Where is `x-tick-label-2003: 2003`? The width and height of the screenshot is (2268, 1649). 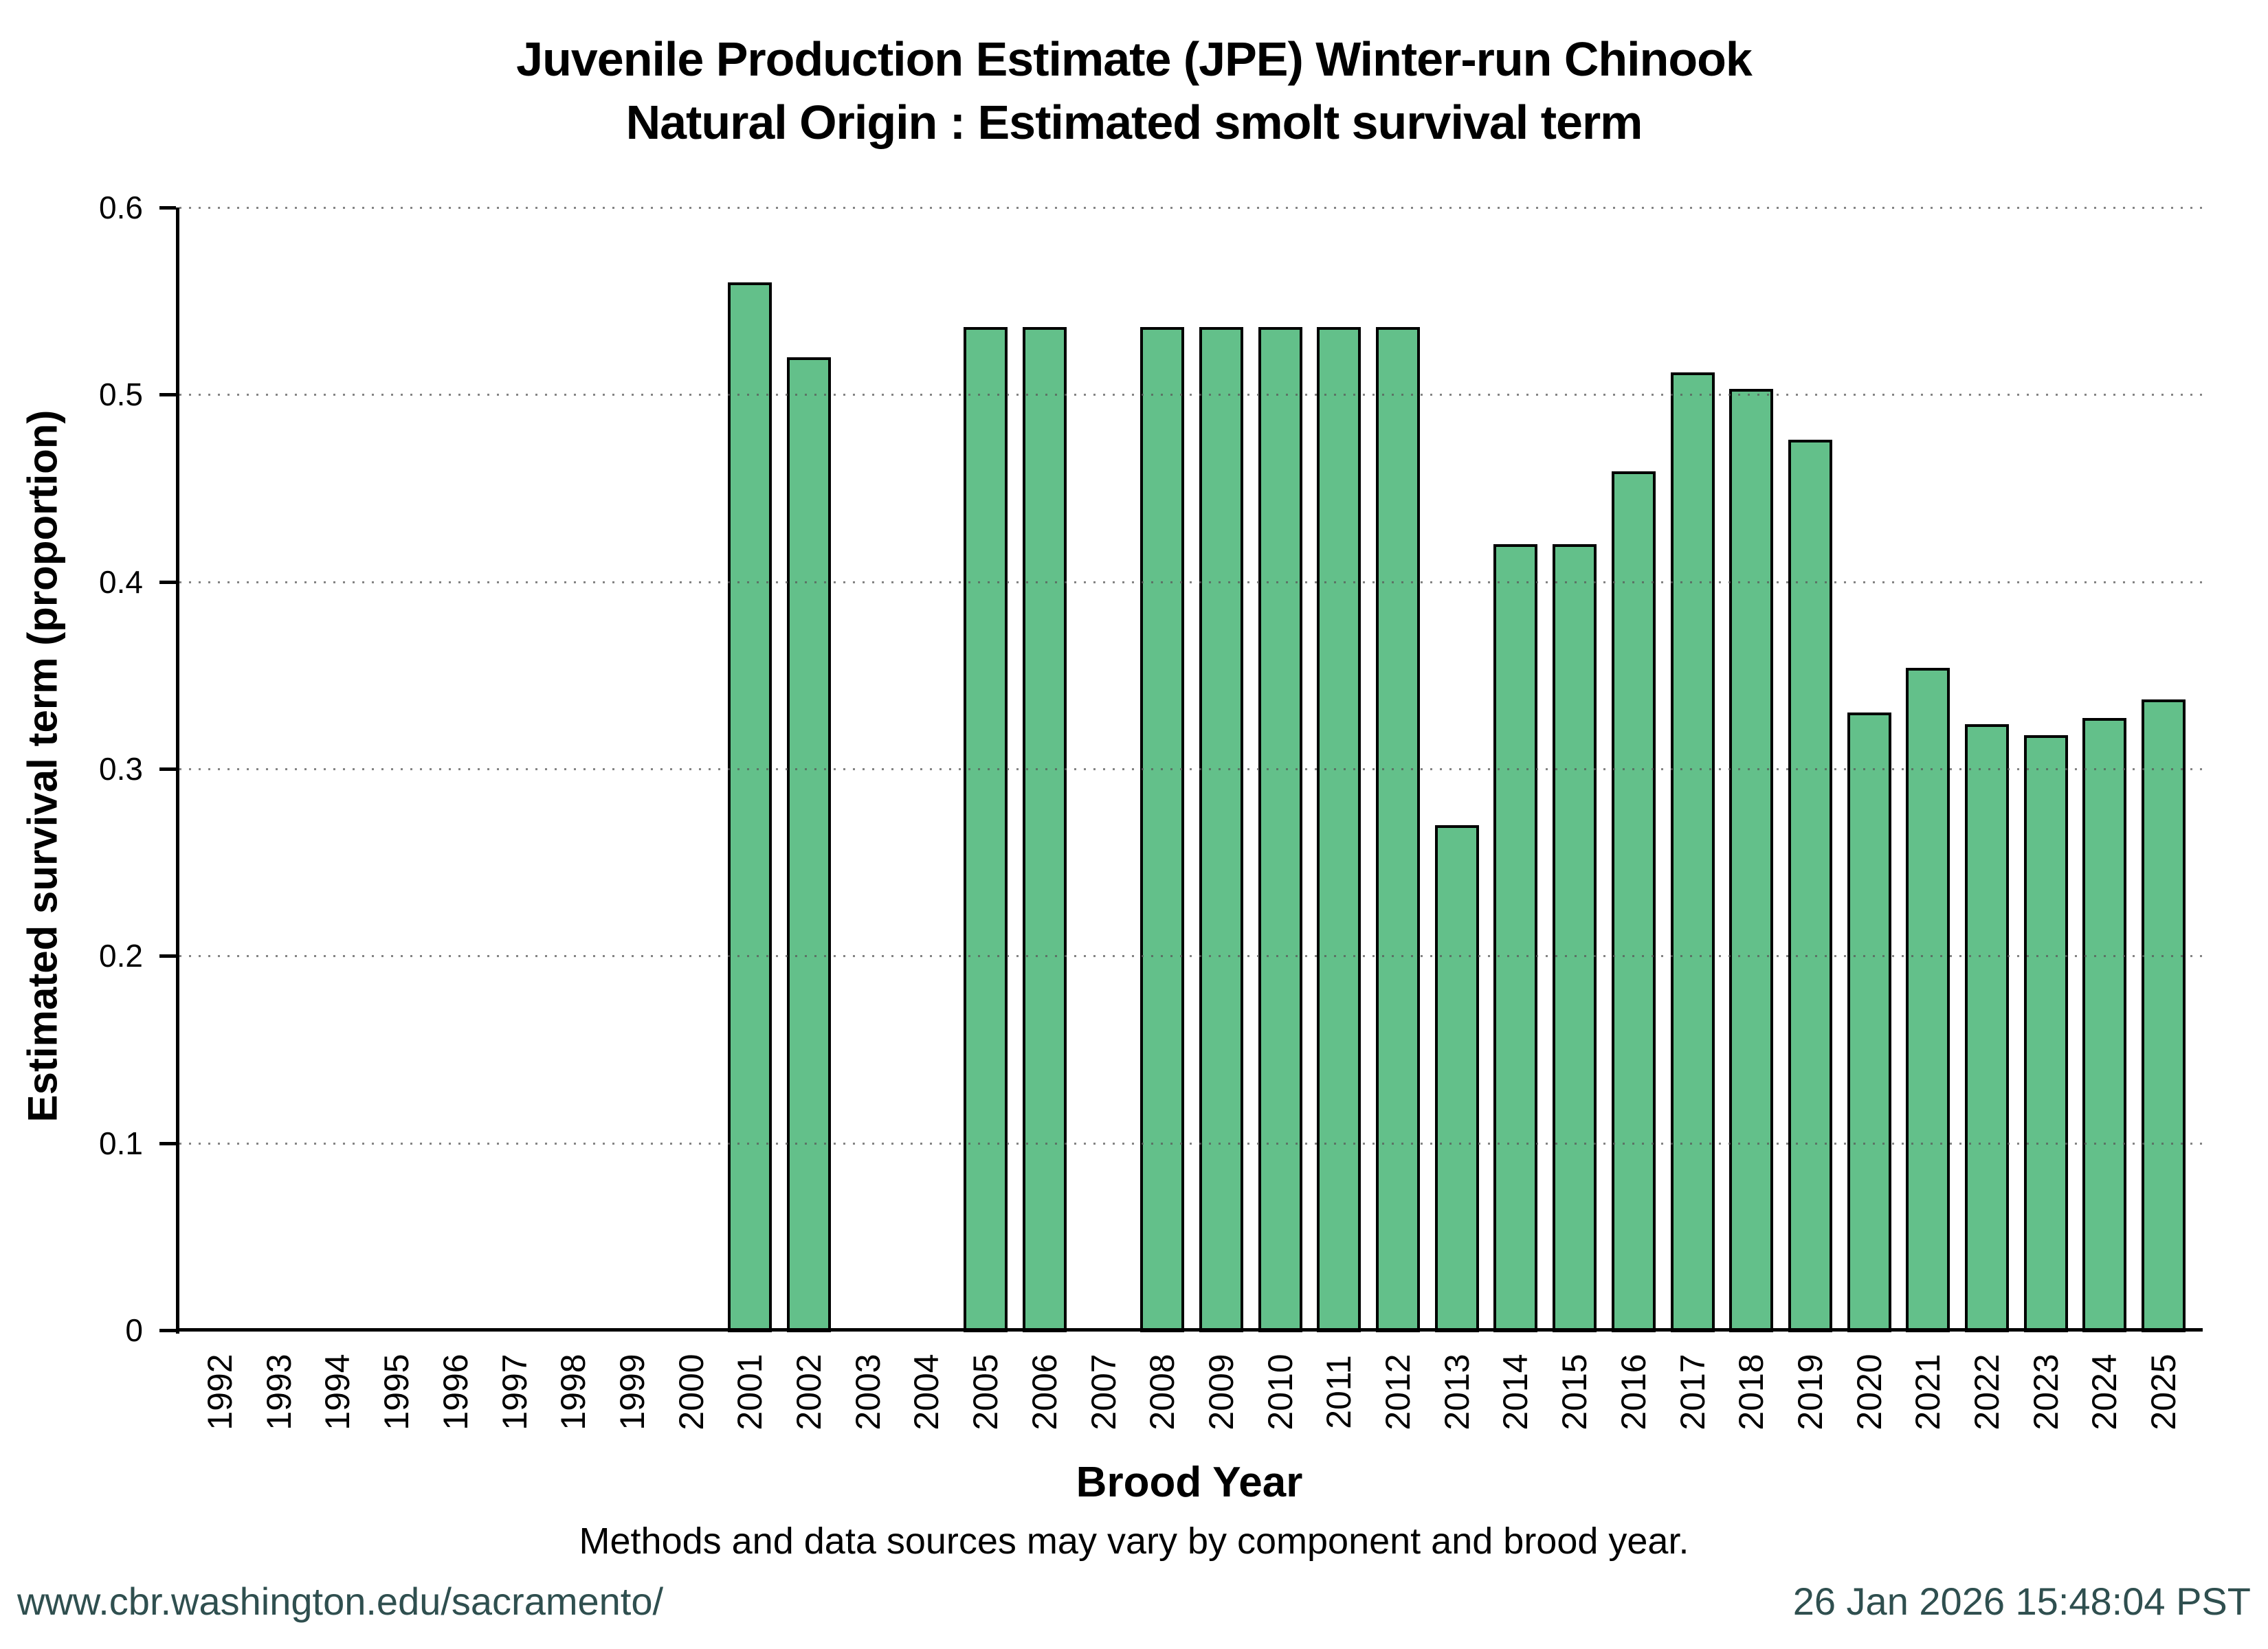
x-tick-label-2003: 2003 is located at coordinates (867, 1392).